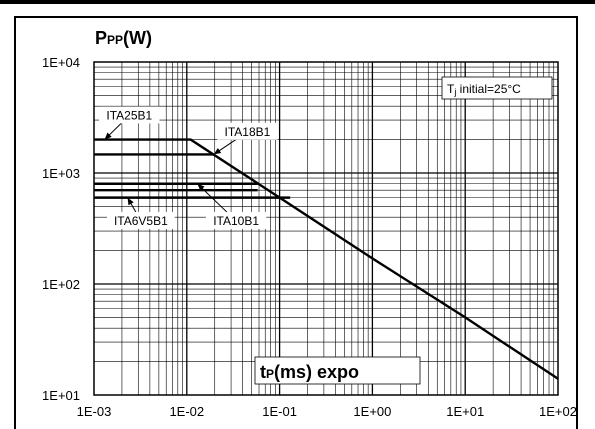  What do you see at coordinates (451, 89) in the screenshot?
I see `temperature-condition-main: T` at bounding box center [451, 89].